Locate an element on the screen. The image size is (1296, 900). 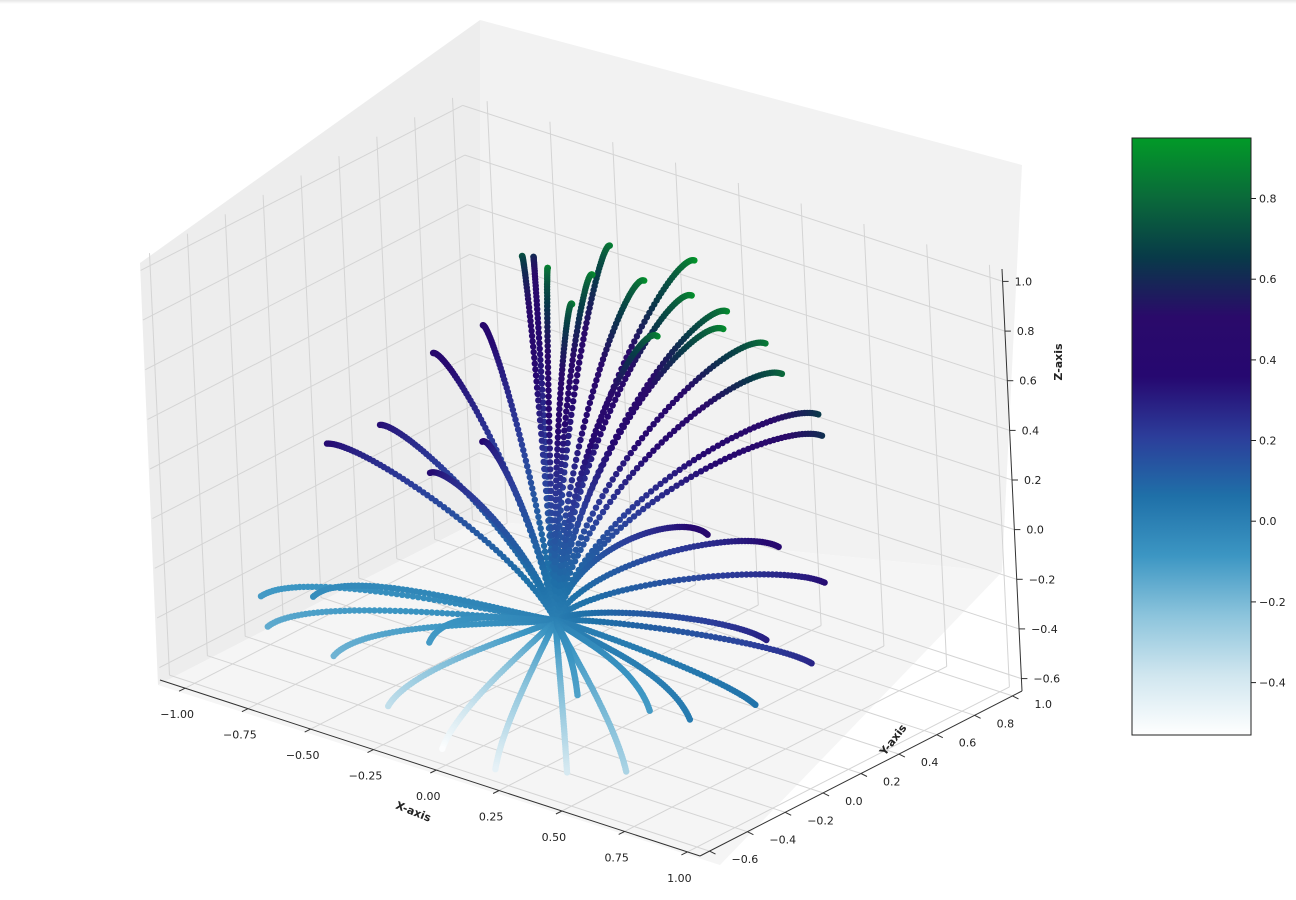
gridline-z-left is located at coordinates (318, 535).